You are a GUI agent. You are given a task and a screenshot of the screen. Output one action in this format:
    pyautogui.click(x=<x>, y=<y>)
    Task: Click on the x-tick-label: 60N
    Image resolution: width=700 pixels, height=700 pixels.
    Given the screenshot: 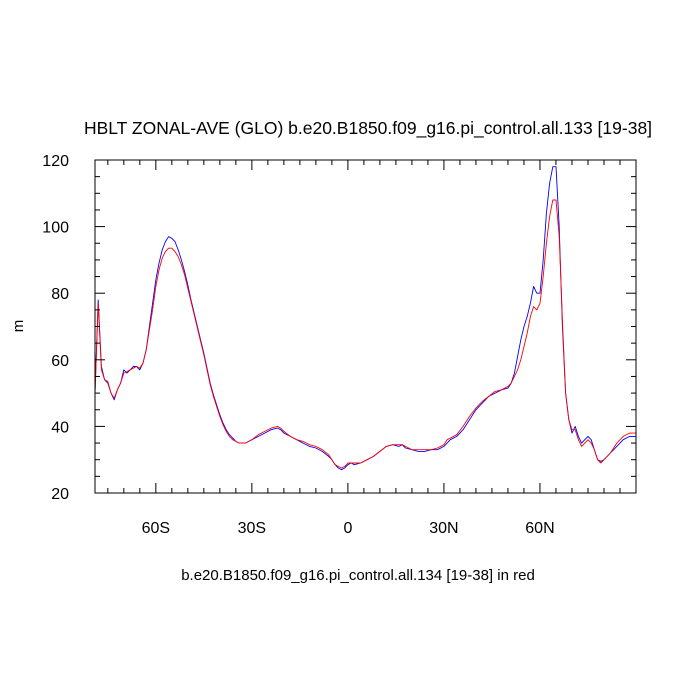 What is the action you would take?
    pyautogui.click(x=539, y=528)
    